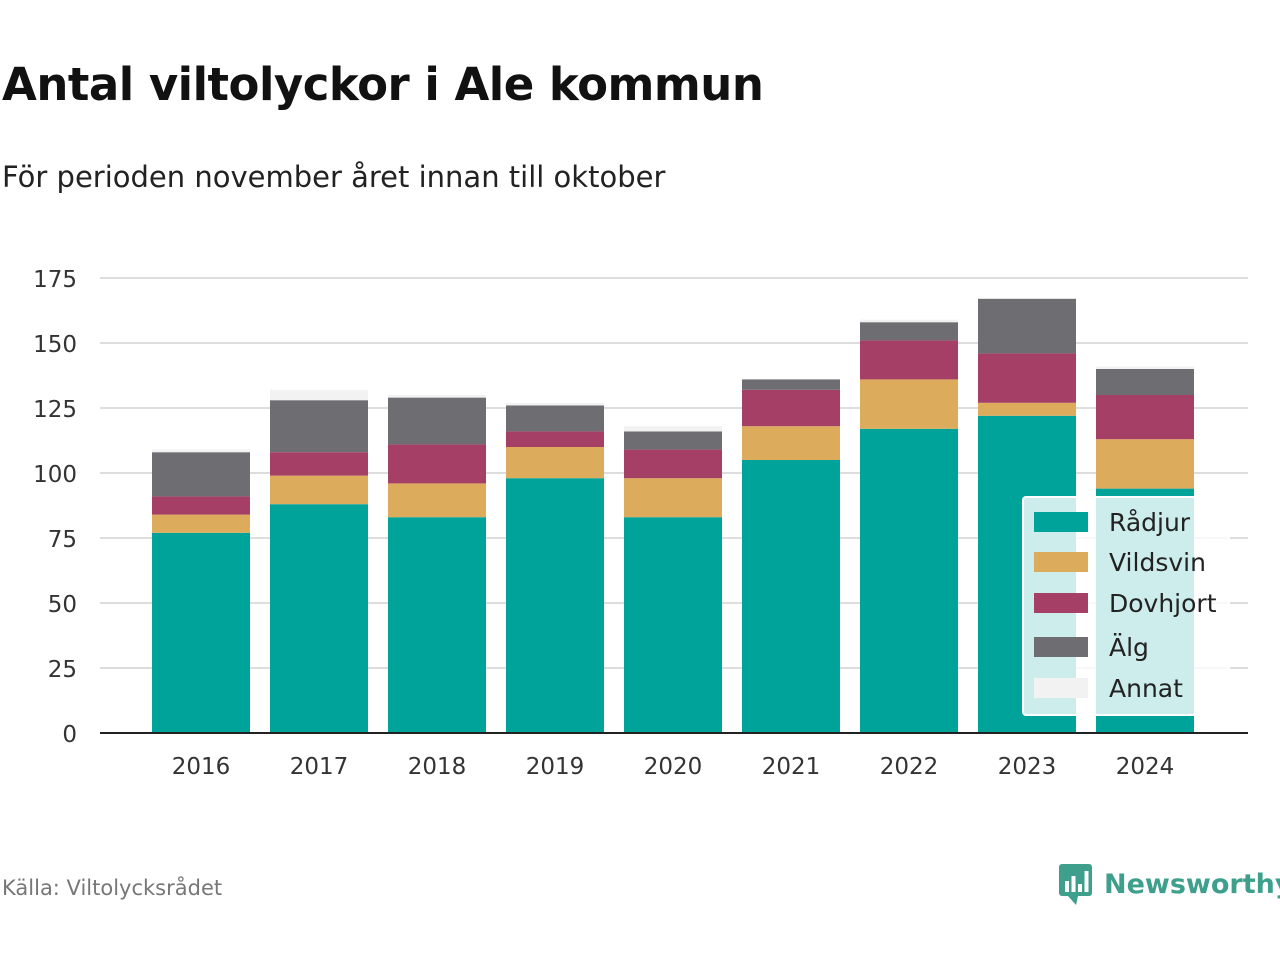 This screenshot has height=960, width=1280. Describe the element at coordinates (1061, 562) in the screenshot. I see `legend-swatch-vildsvin` at that location.